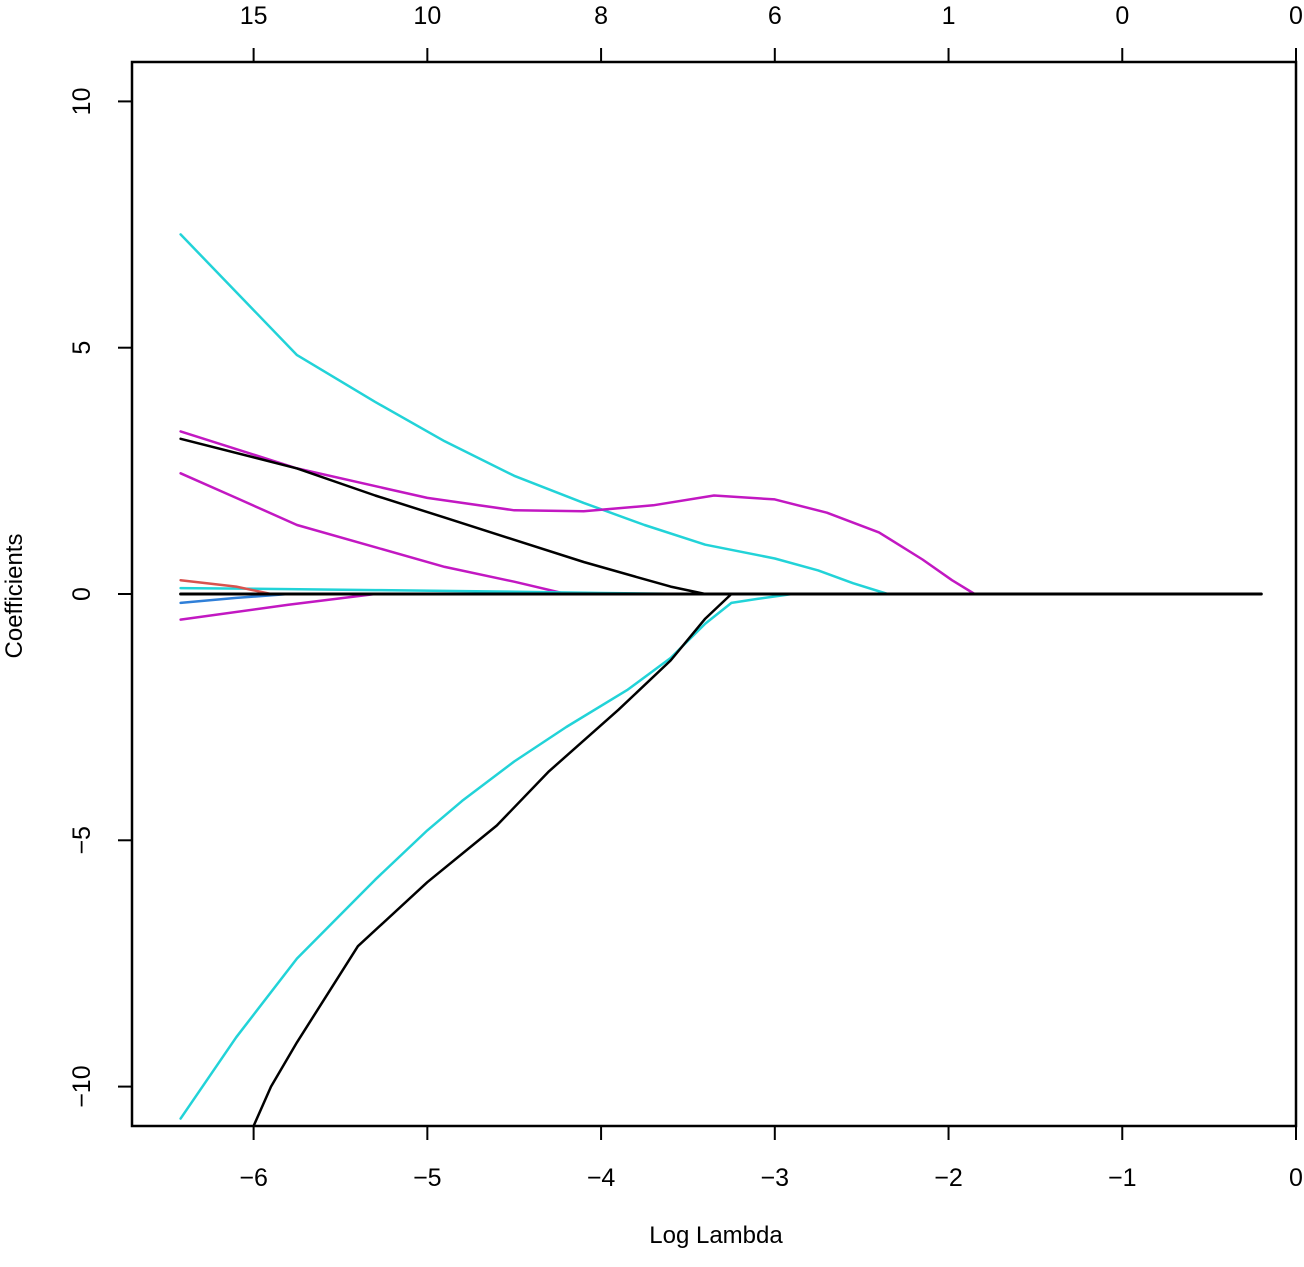 This screenshot has height=1267, width=1304. I want to click on top-tick-label: 1, so click(949, 16).